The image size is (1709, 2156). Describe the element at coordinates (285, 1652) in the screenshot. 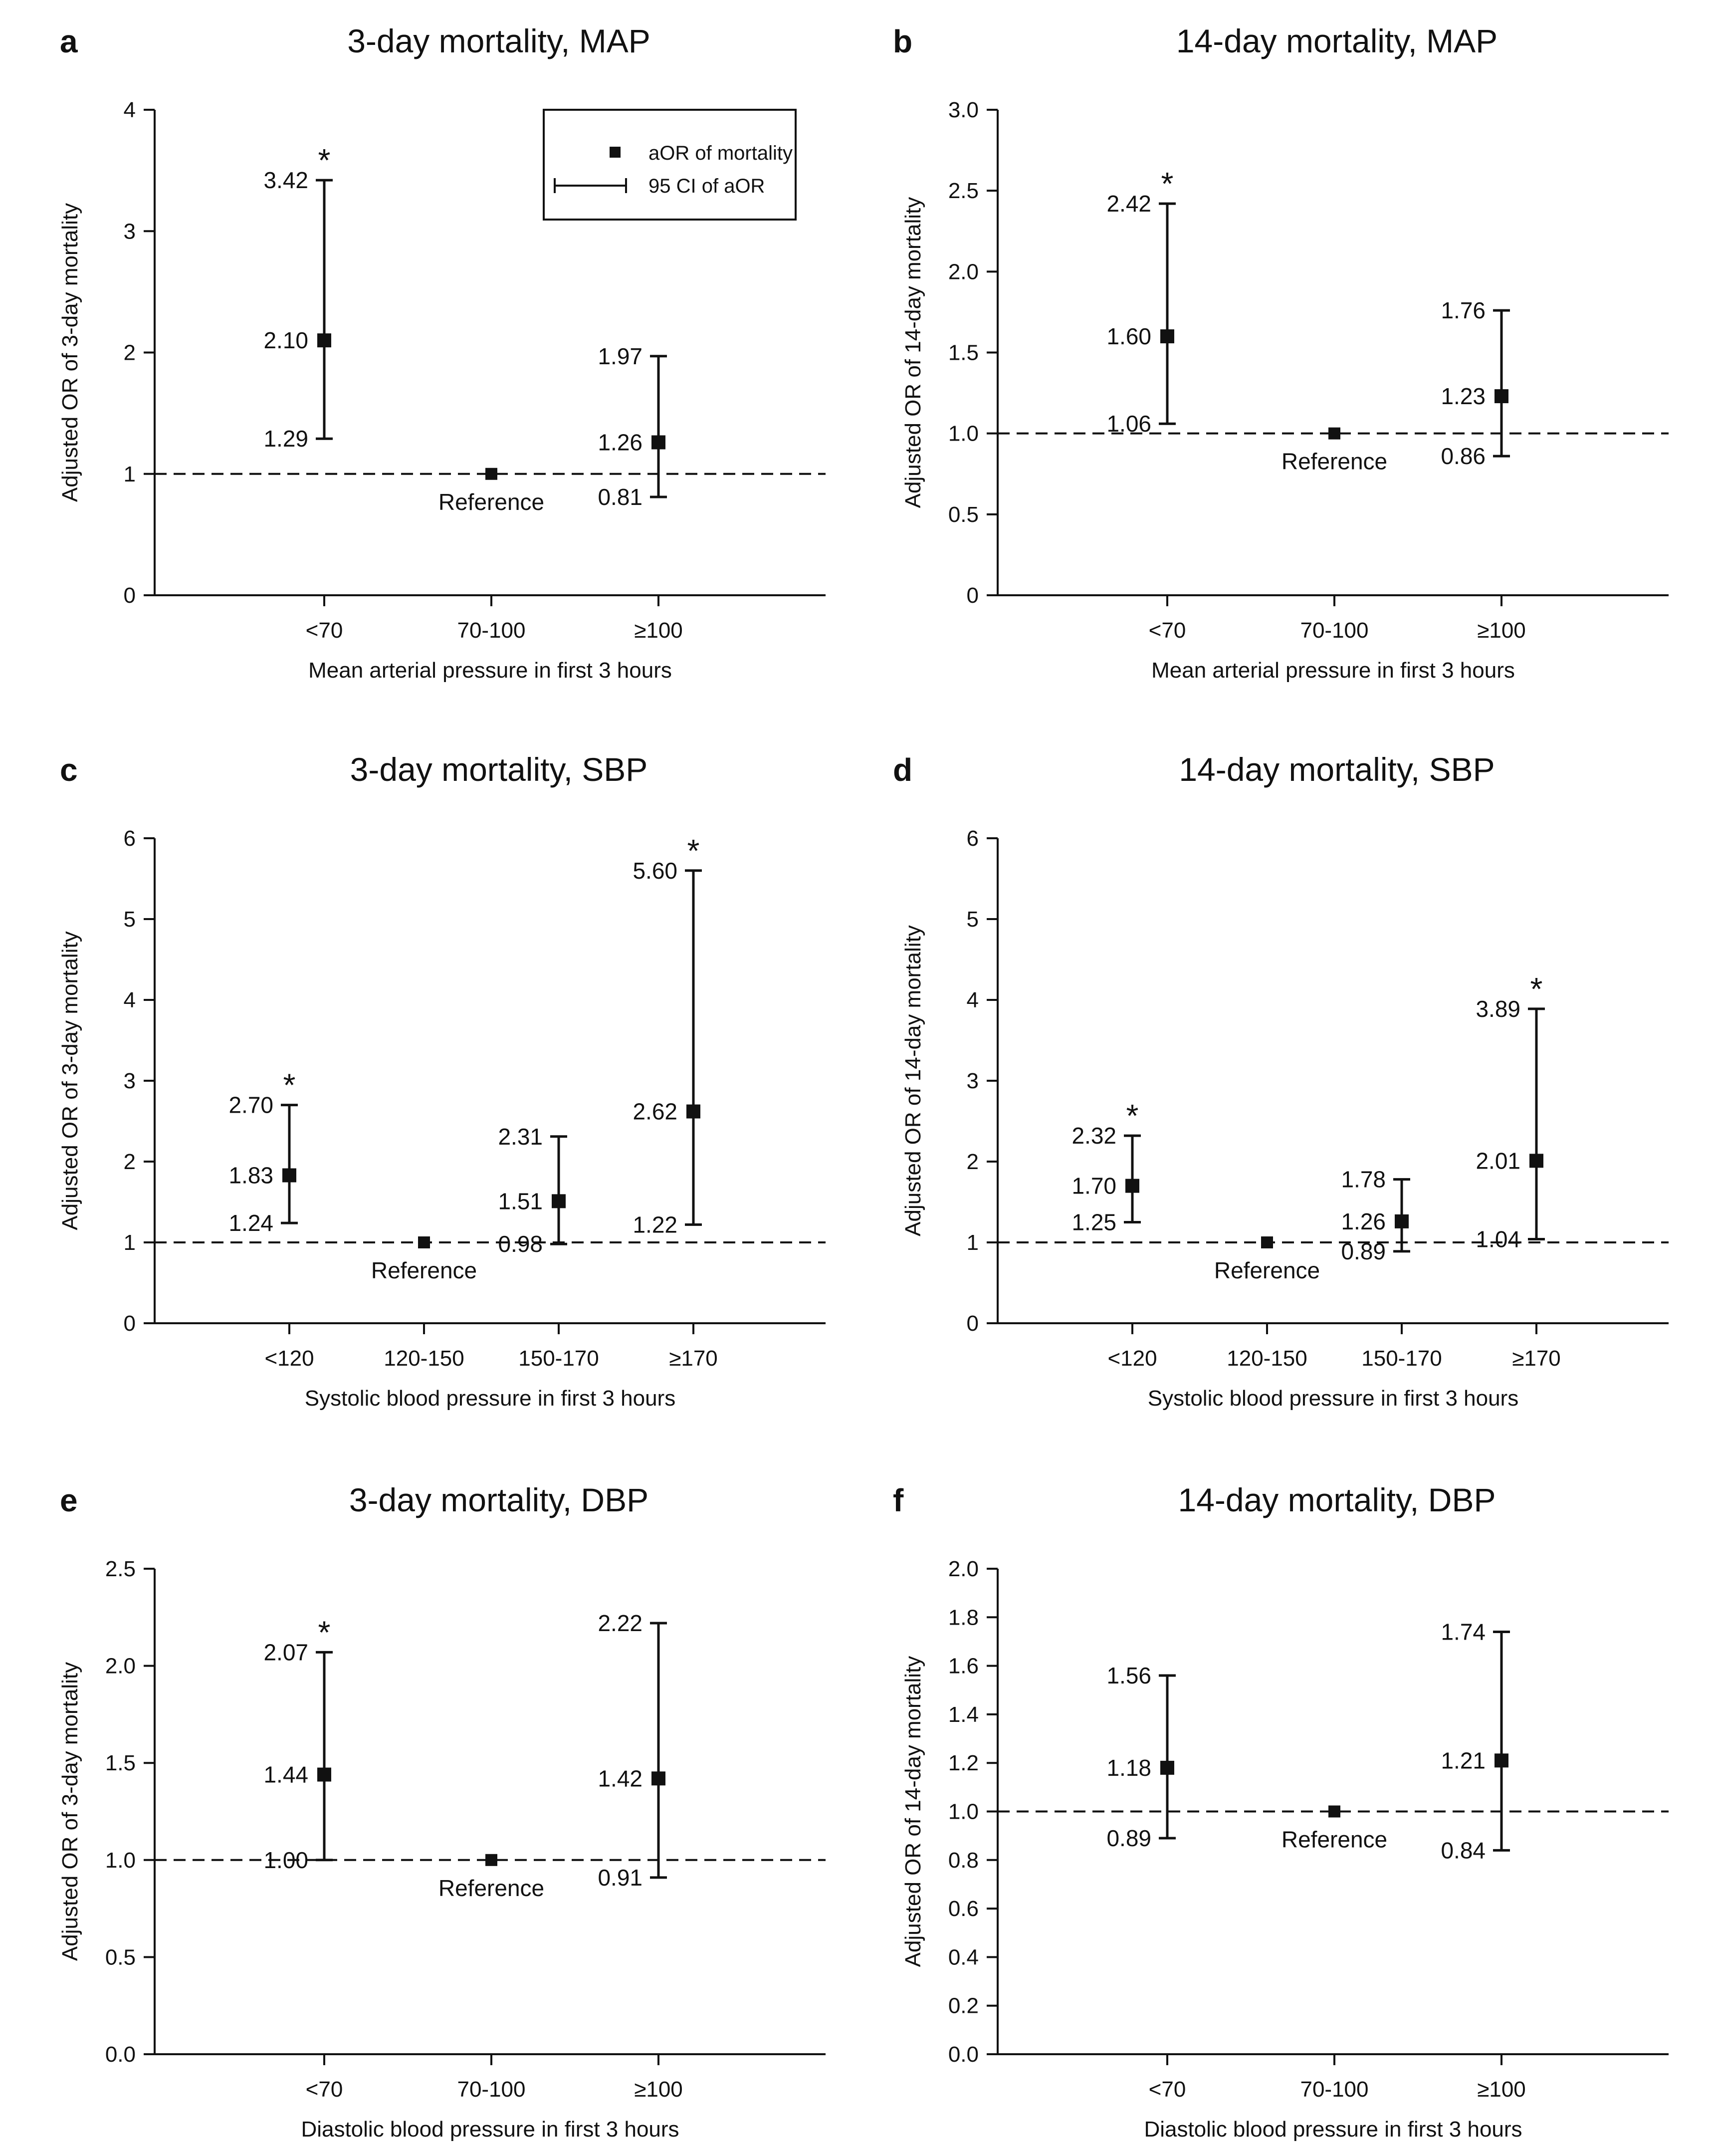

I see `upper-ci-label: 2.07` at that location.